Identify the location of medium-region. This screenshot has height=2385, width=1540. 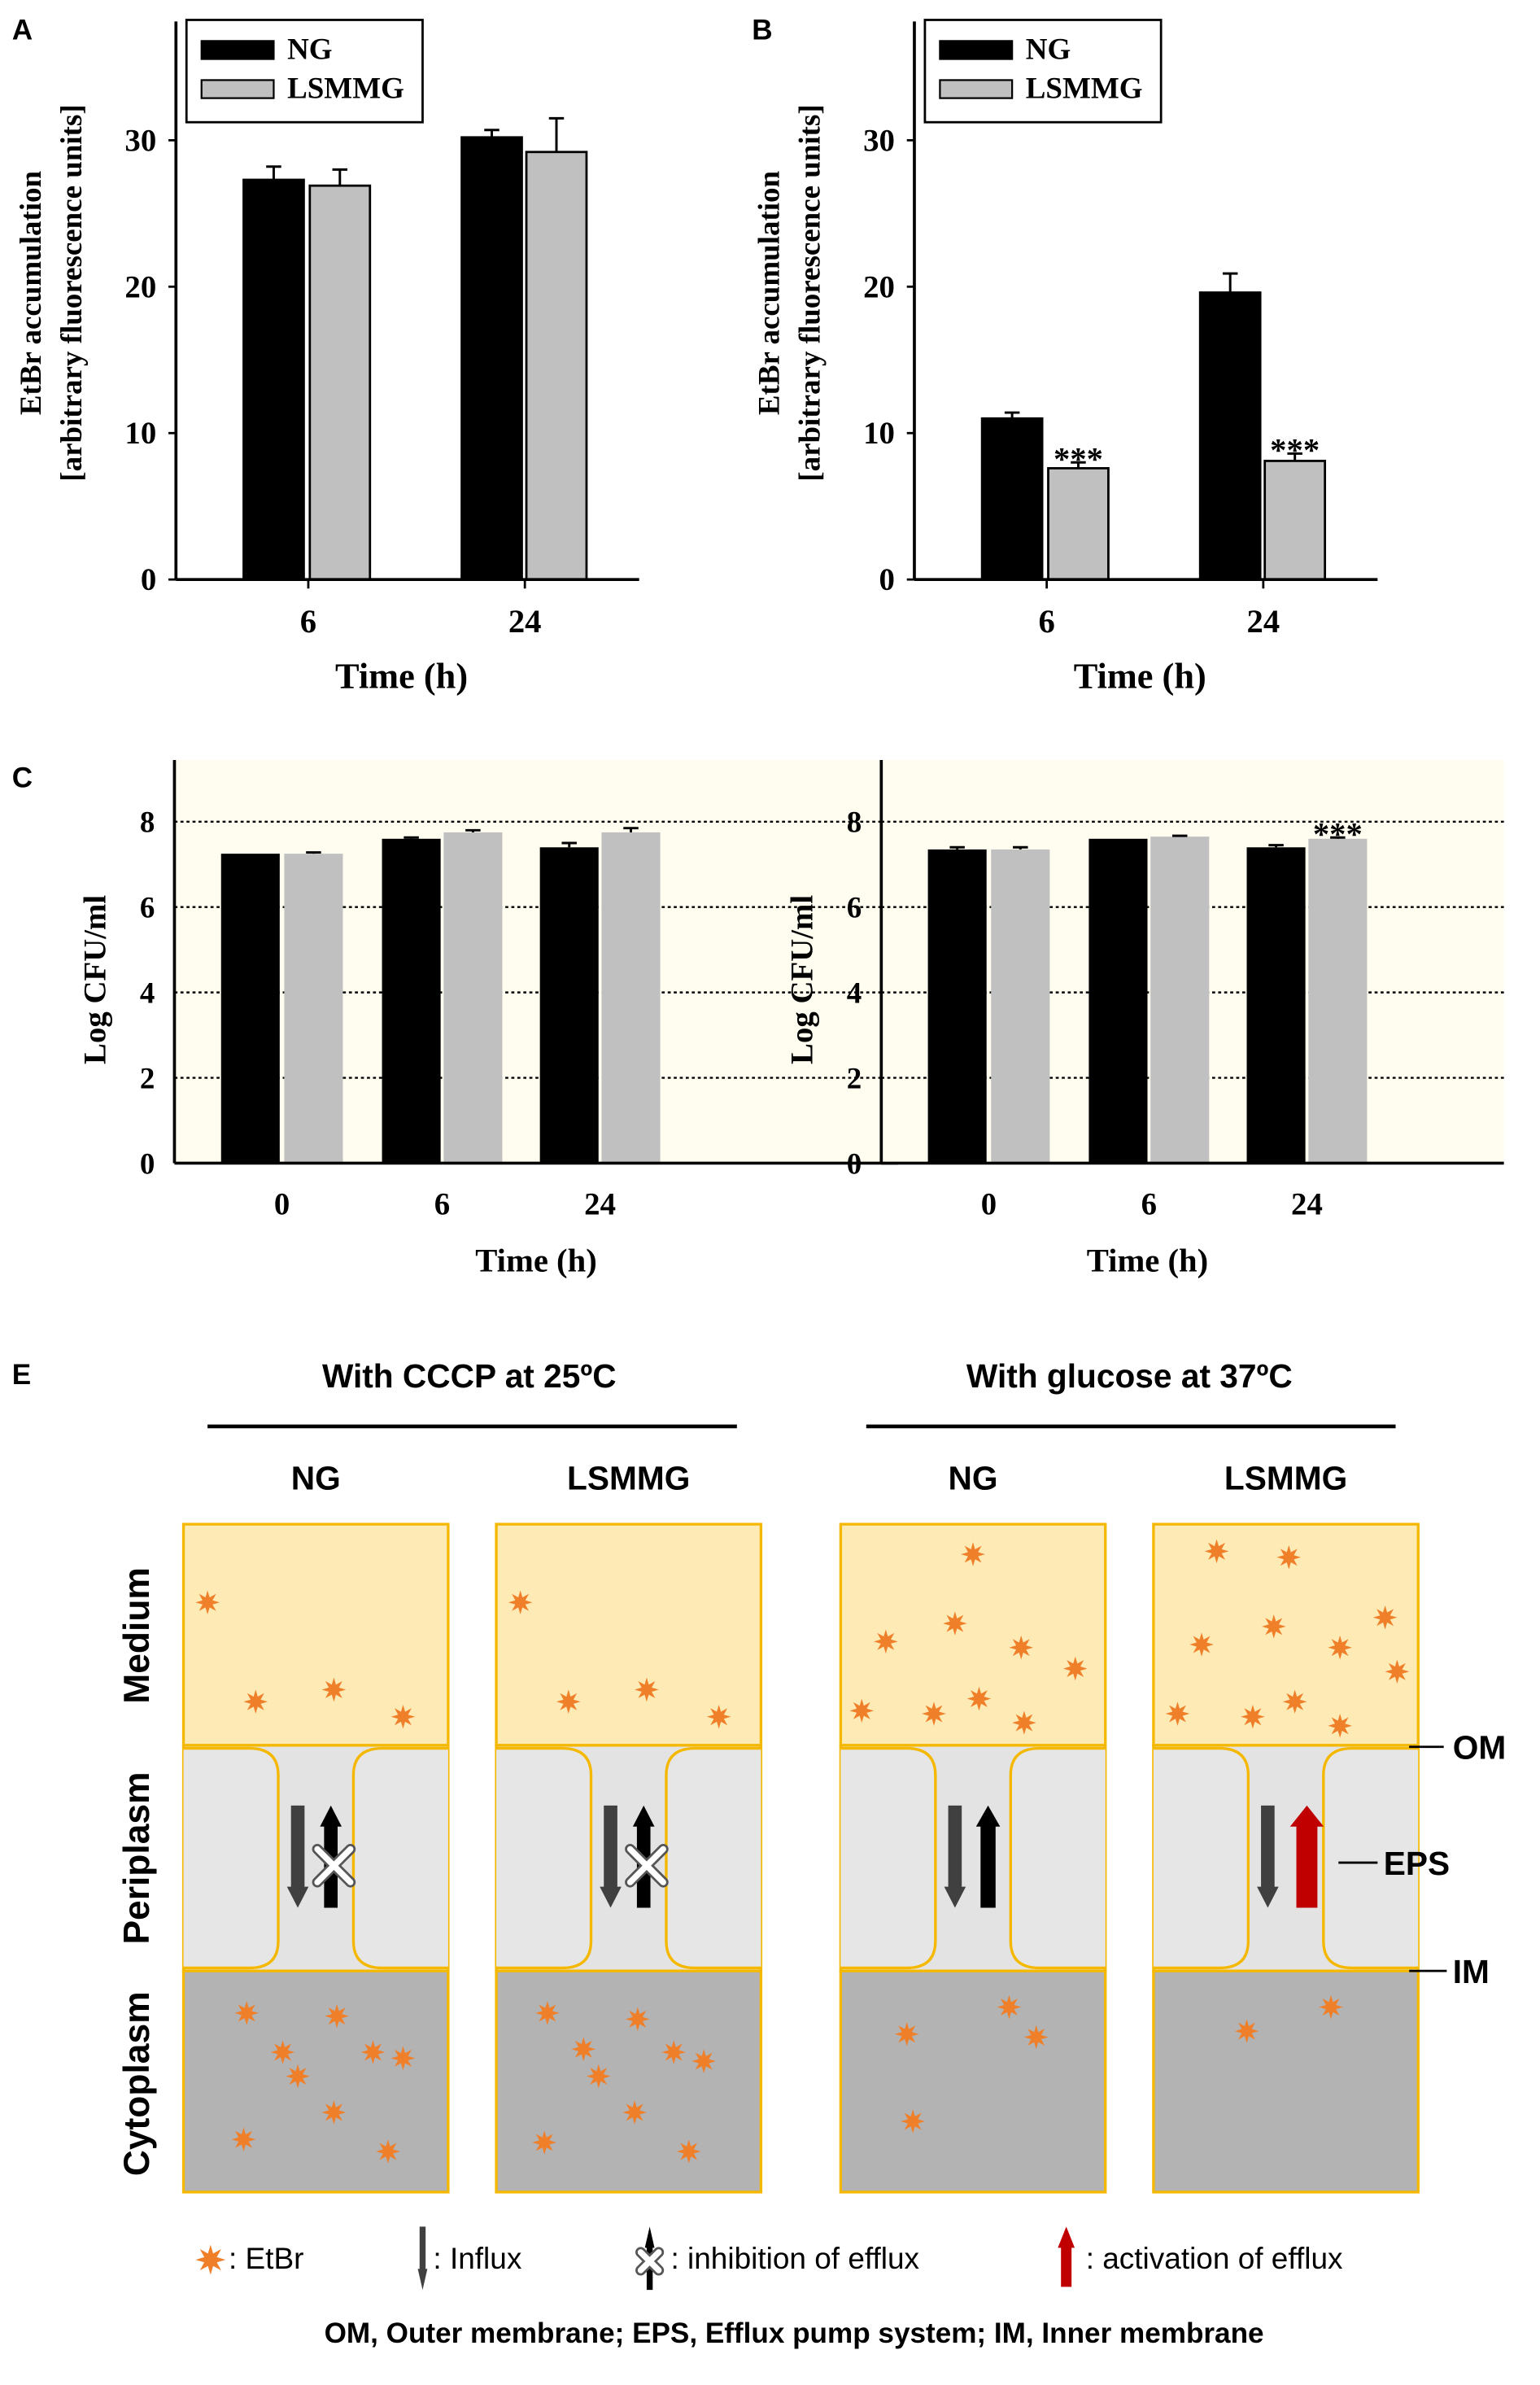
(629, 1634).